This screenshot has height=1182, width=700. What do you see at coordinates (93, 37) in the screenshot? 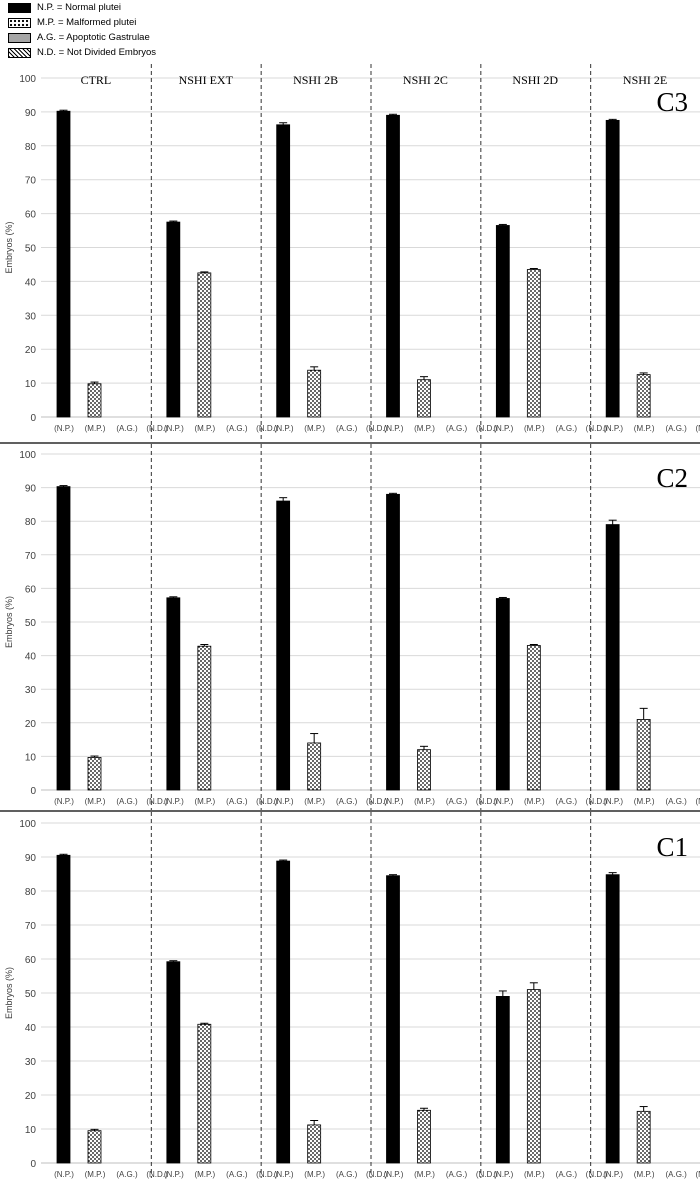
I see `legend-label-ag: A.G. = Apoptotic Gastrulae` at bounding box center [93, 37].